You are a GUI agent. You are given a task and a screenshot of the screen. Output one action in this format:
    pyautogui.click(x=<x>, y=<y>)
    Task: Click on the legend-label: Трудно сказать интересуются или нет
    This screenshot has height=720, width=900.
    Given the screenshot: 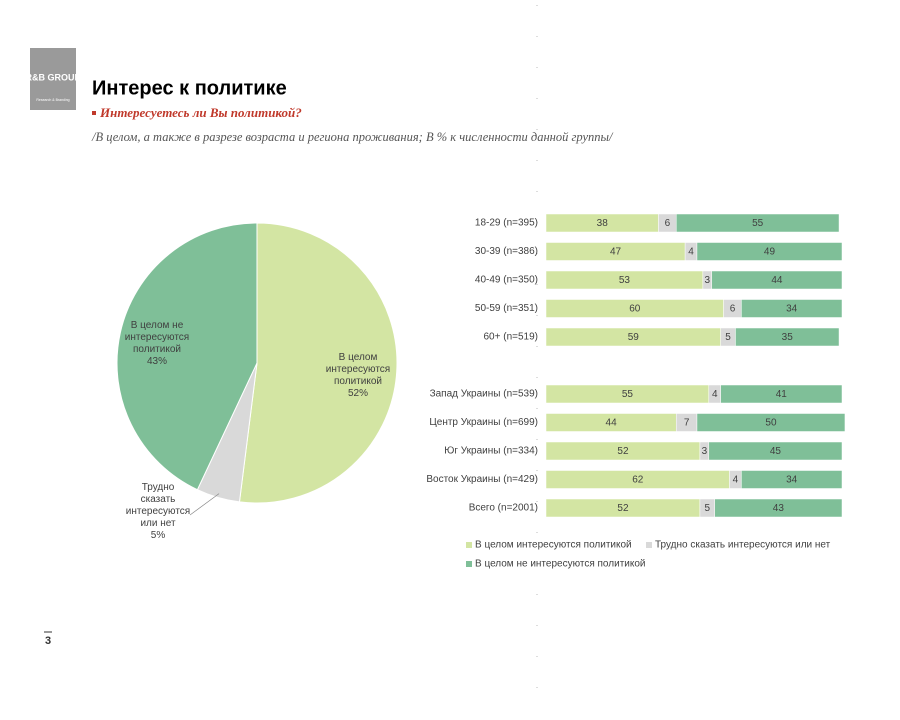 What is the action you would take?
    pyautogui.click(x=743, y=545)
    